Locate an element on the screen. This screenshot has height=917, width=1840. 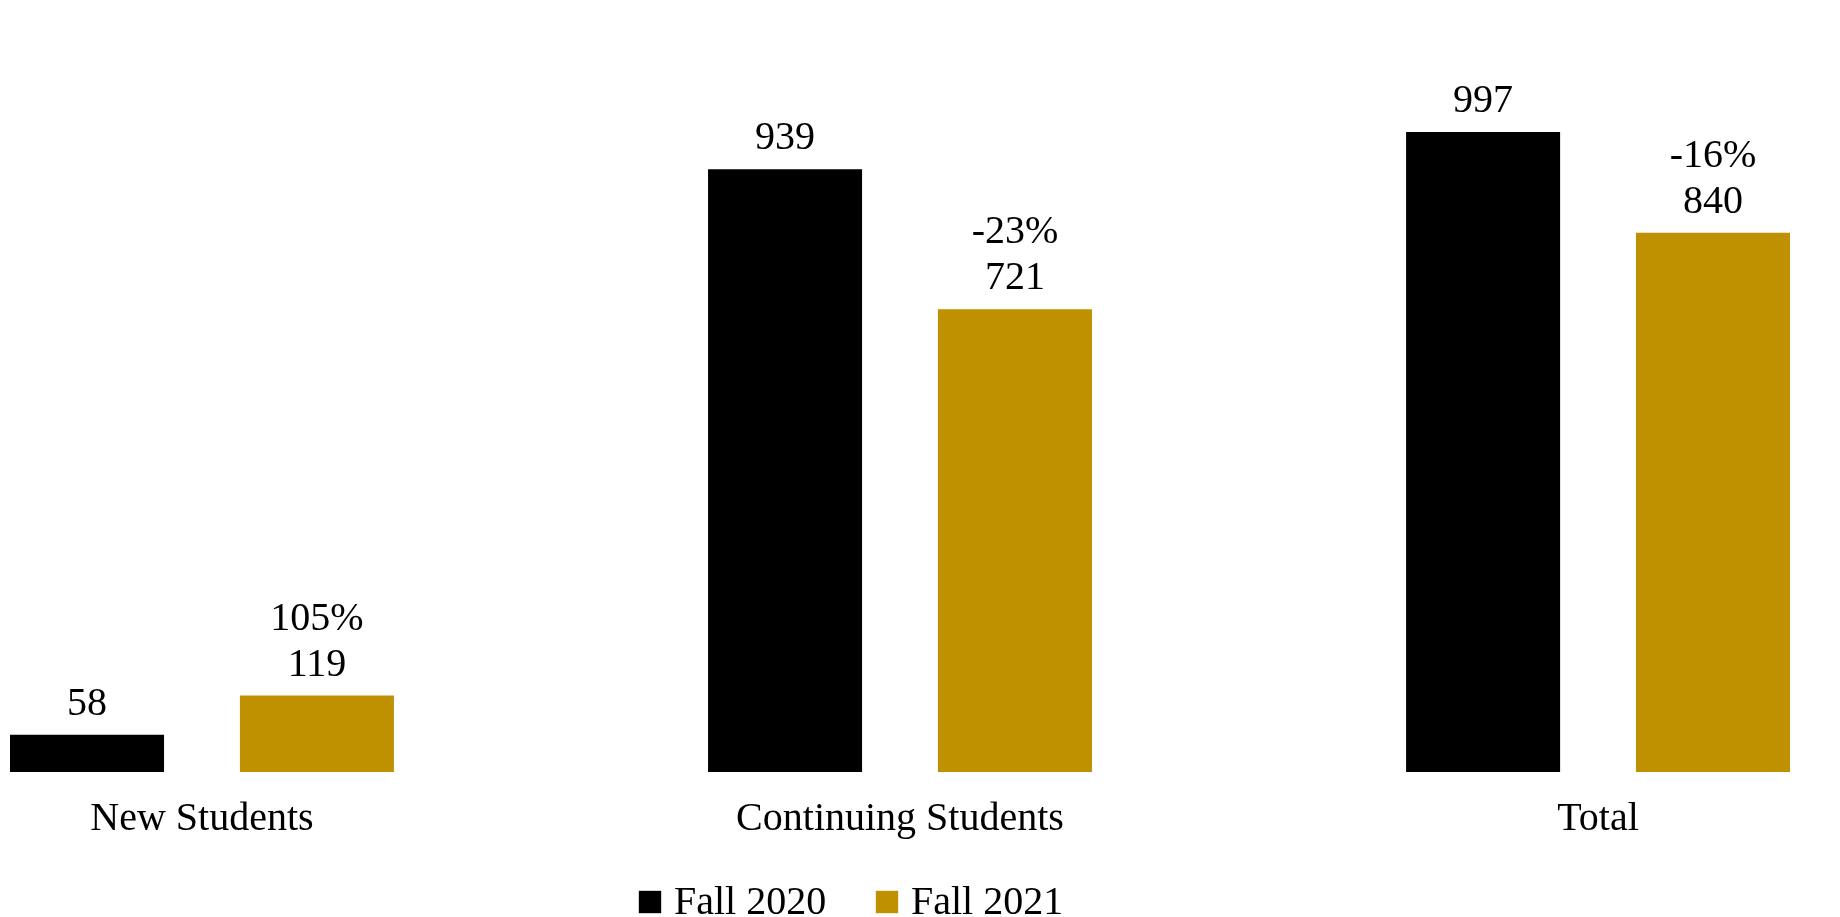
x-tick-label: Total is located at coordinates (1598, 816).